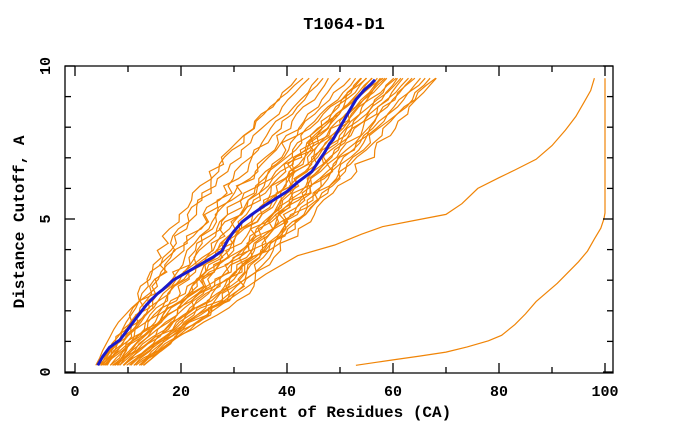 This screenshot has height=440, width=680. I want to click on x-axis-label: Percent of Residues (CA), so click(336, 413).